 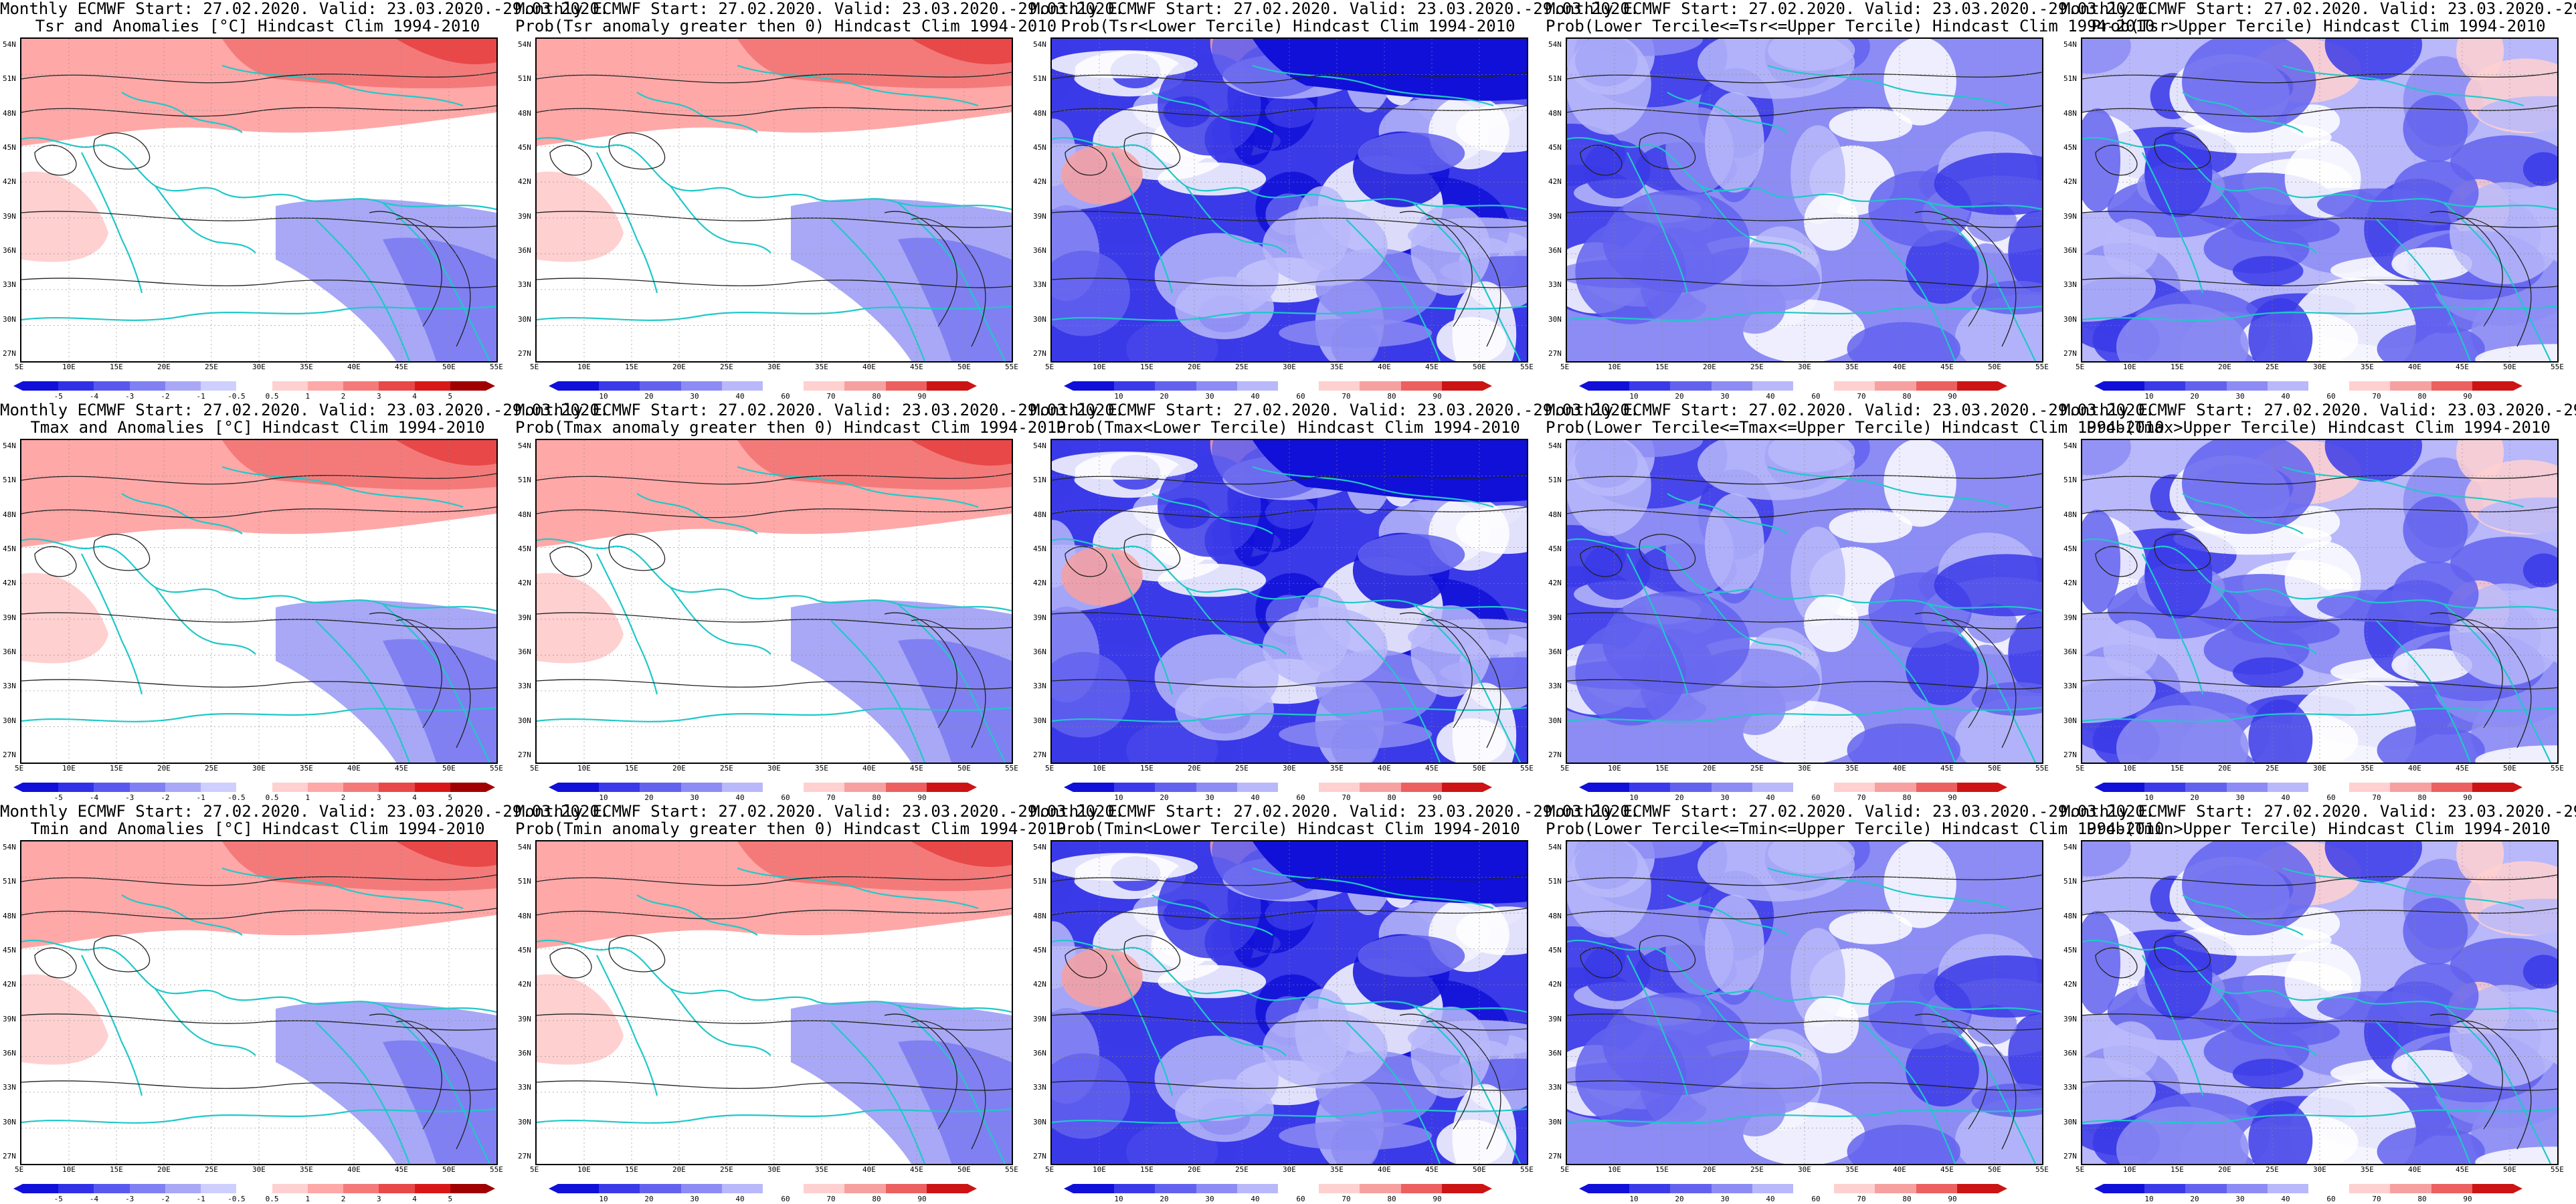 What do you see at coordinates (649, 396) in the screenshot?
I see `colorbar-tick-label: 20` at bounding box center [649, 396].